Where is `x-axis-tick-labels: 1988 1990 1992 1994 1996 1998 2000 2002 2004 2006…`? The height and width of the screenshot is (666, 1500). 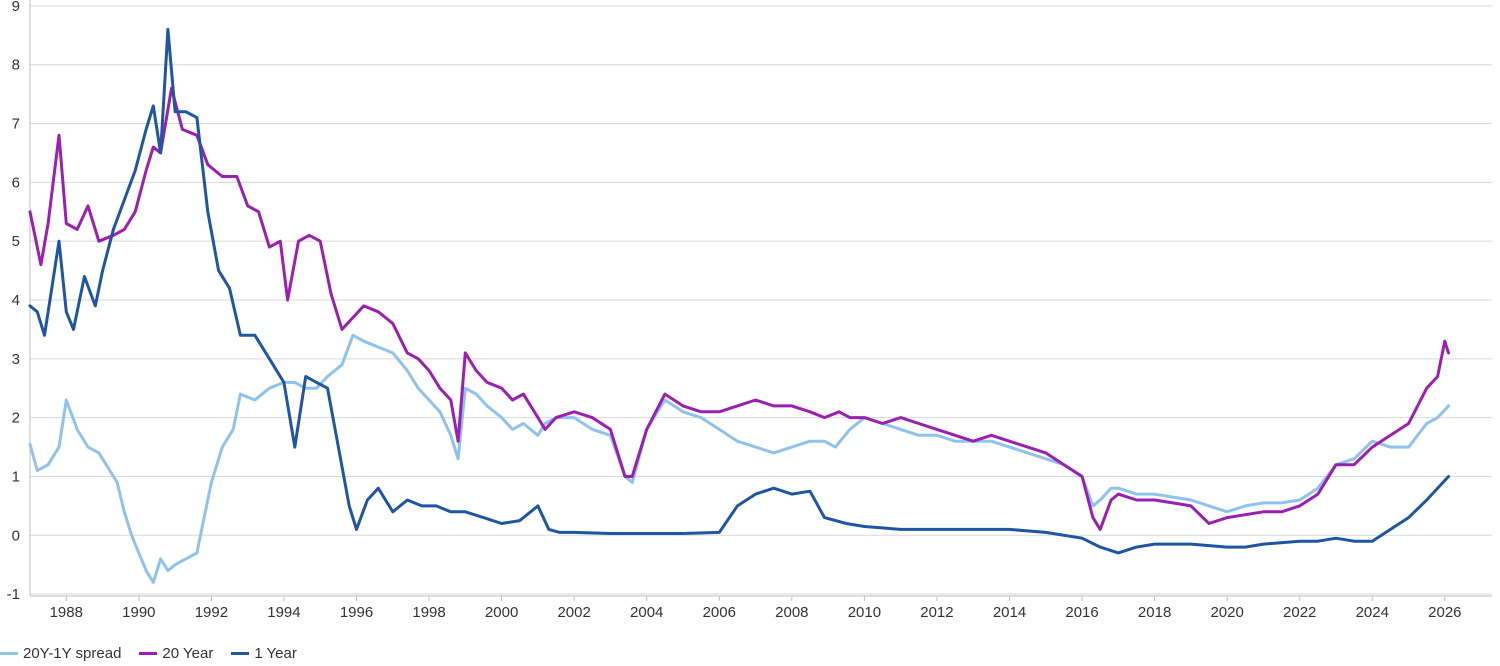 x-axis-tick-labels: 1988 1990 1992 1994 1996 1998 2000 2002 2004 2006… is located at coordinates (756, 612).